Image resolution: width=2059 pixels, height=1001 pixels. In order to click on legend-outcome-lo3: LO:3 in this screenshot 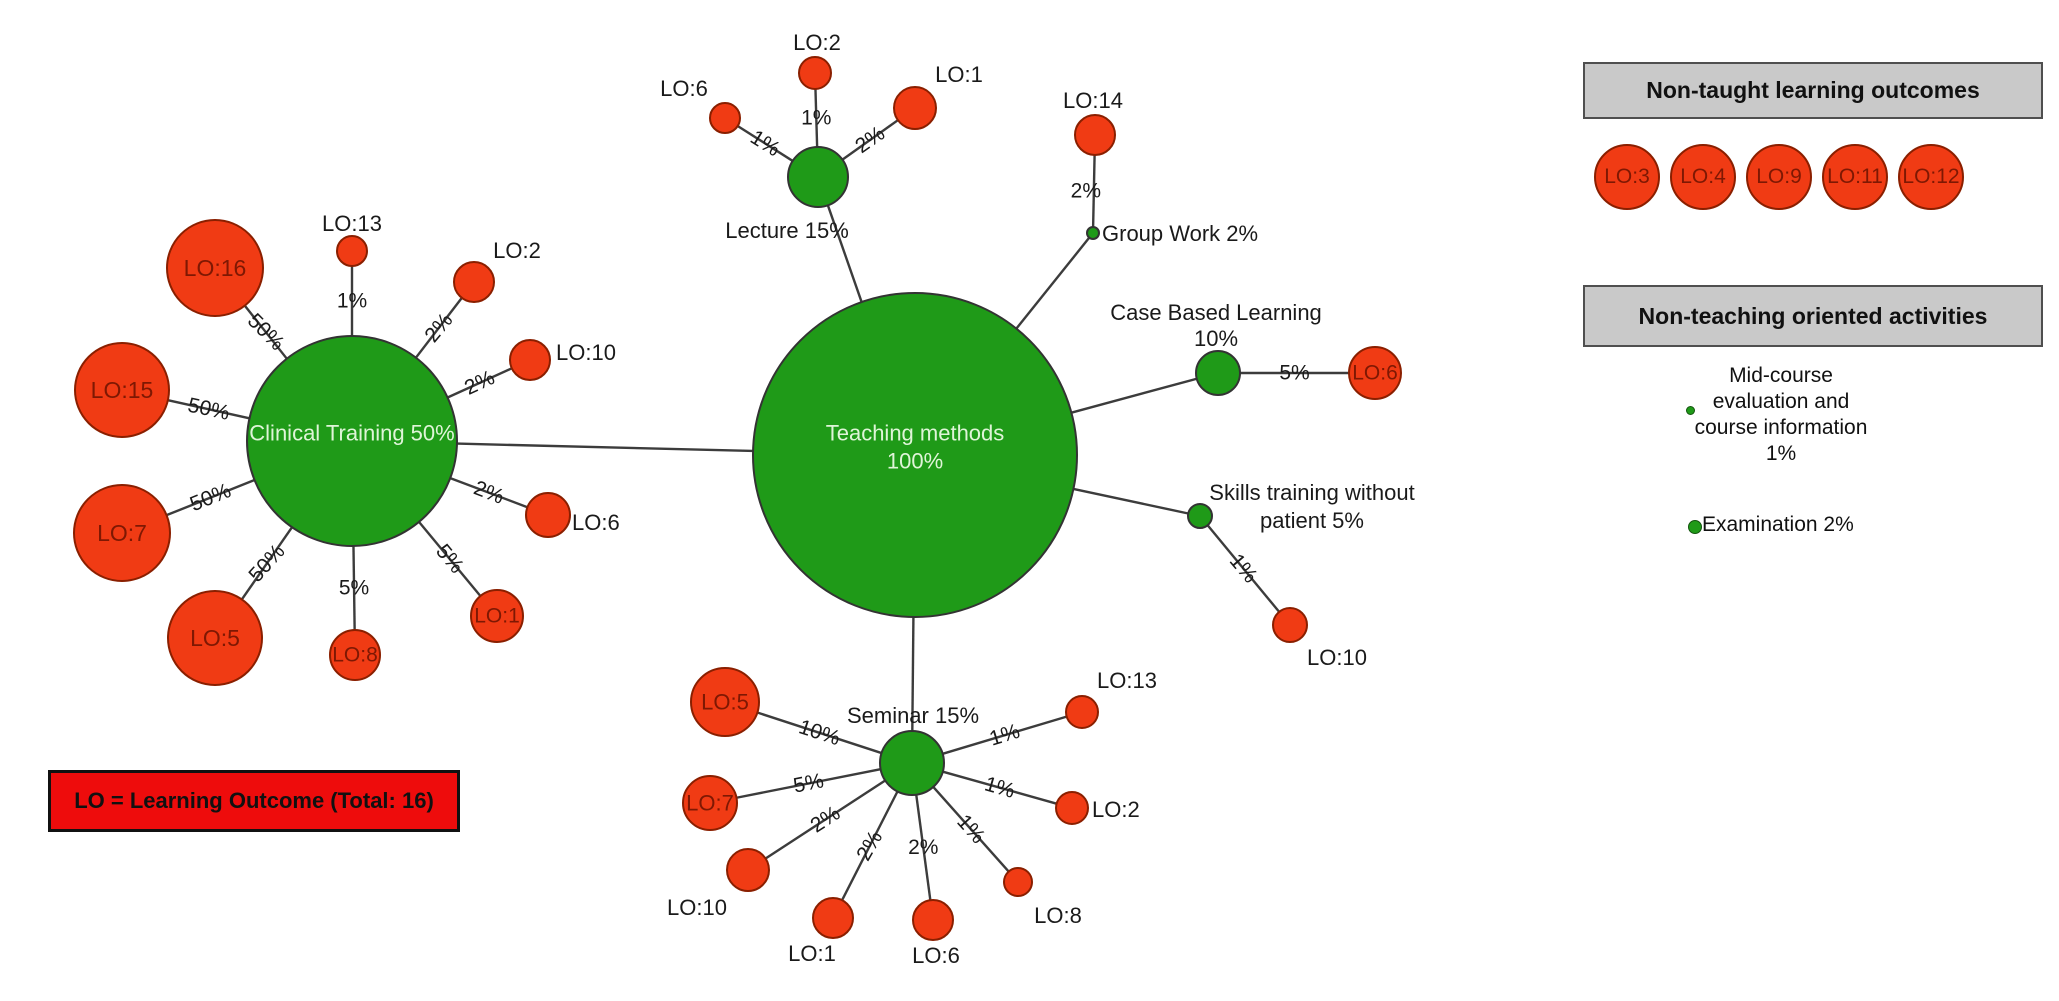, I will do `click(1627, 177)`.